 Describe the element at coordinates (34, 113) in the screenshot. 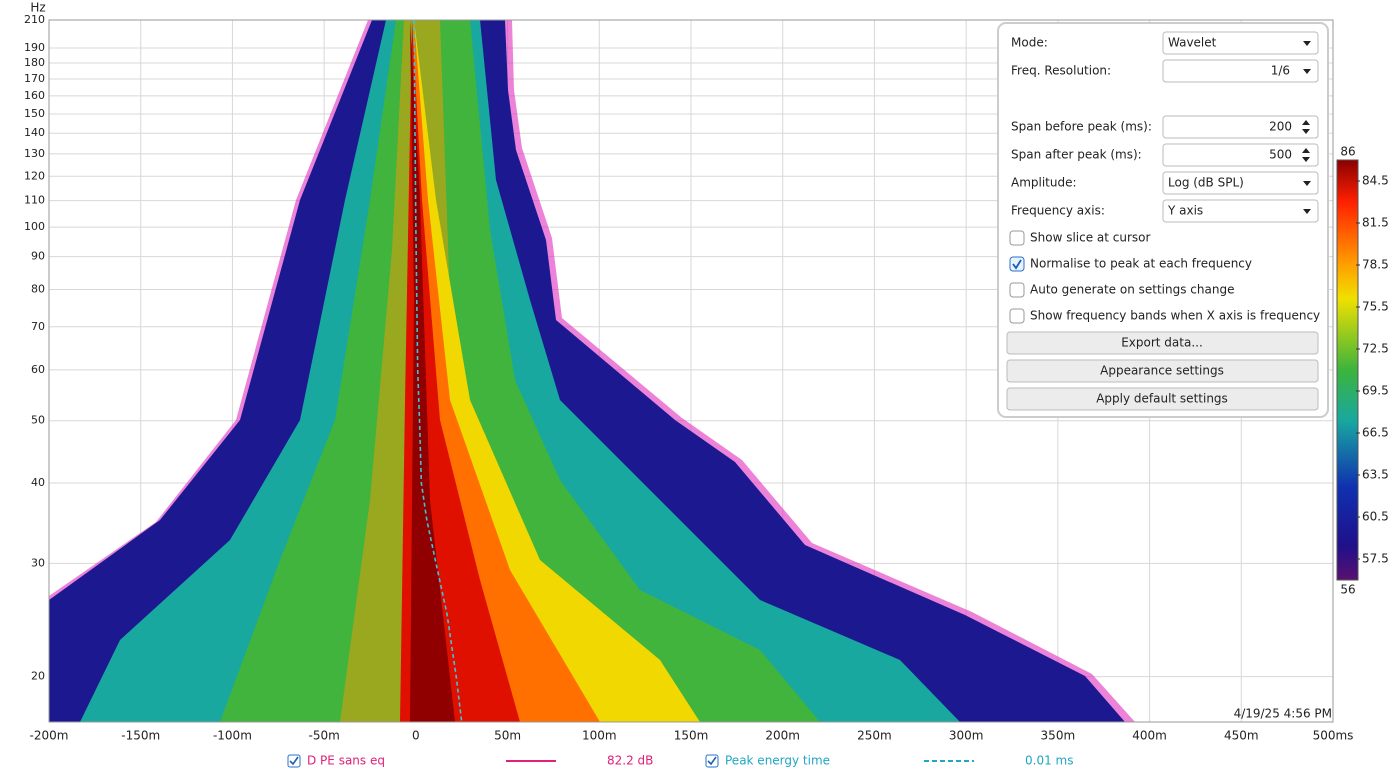

I see `y-tick-label: 150` at that location.